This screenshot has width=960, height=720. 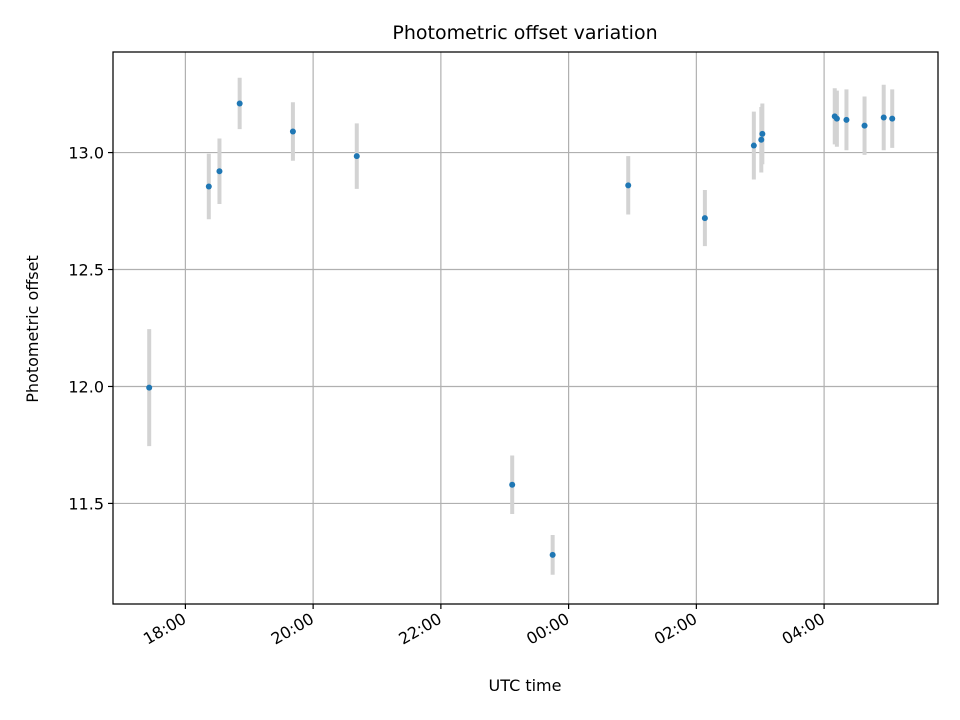 What do you see at coordinates (86, 153) in the screenshot?
I see `y-tick-label: 13.0` at bounding box center [86, 153].